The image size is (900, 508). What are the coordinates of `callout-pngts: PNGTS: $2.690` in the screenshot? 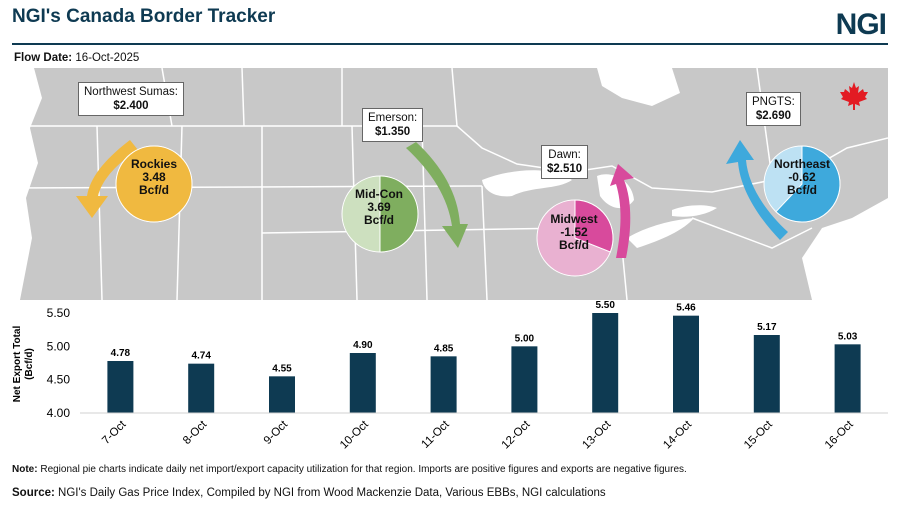 It's located at (773, 109).